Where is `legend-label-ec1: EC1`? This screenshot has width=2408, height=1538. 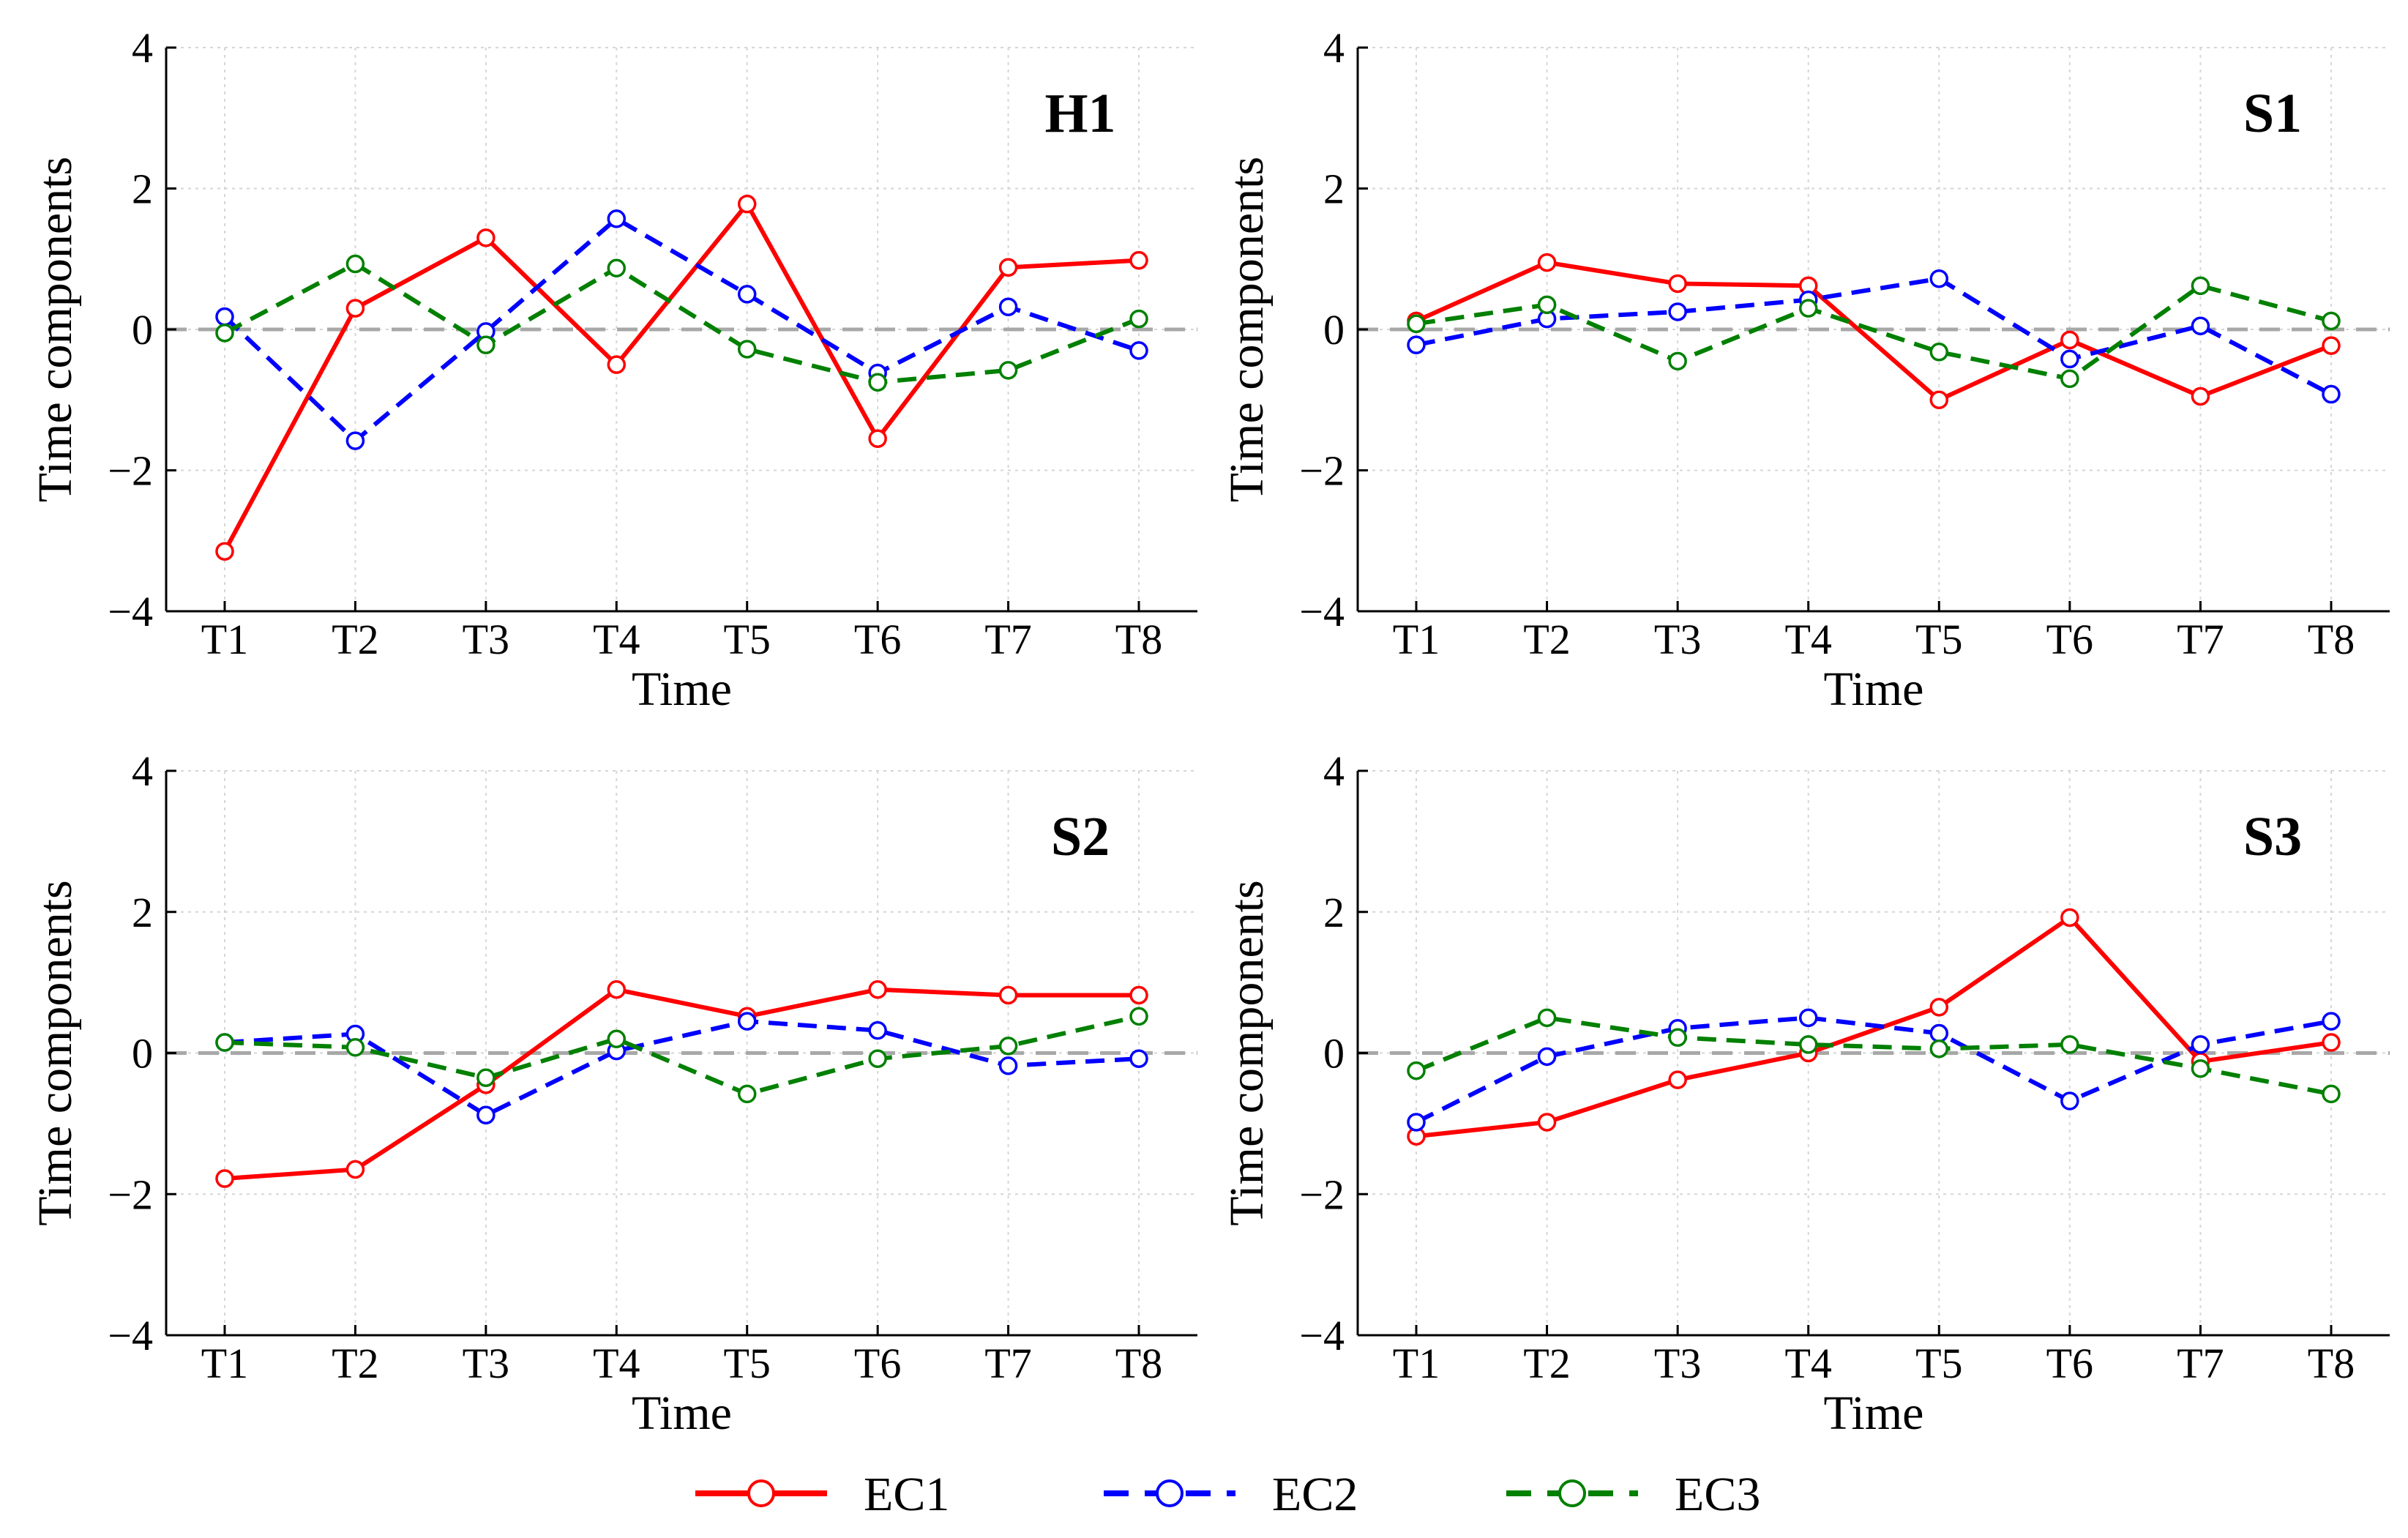
legend-label-ec1: EC1 is located at coordinates (906, 1494).